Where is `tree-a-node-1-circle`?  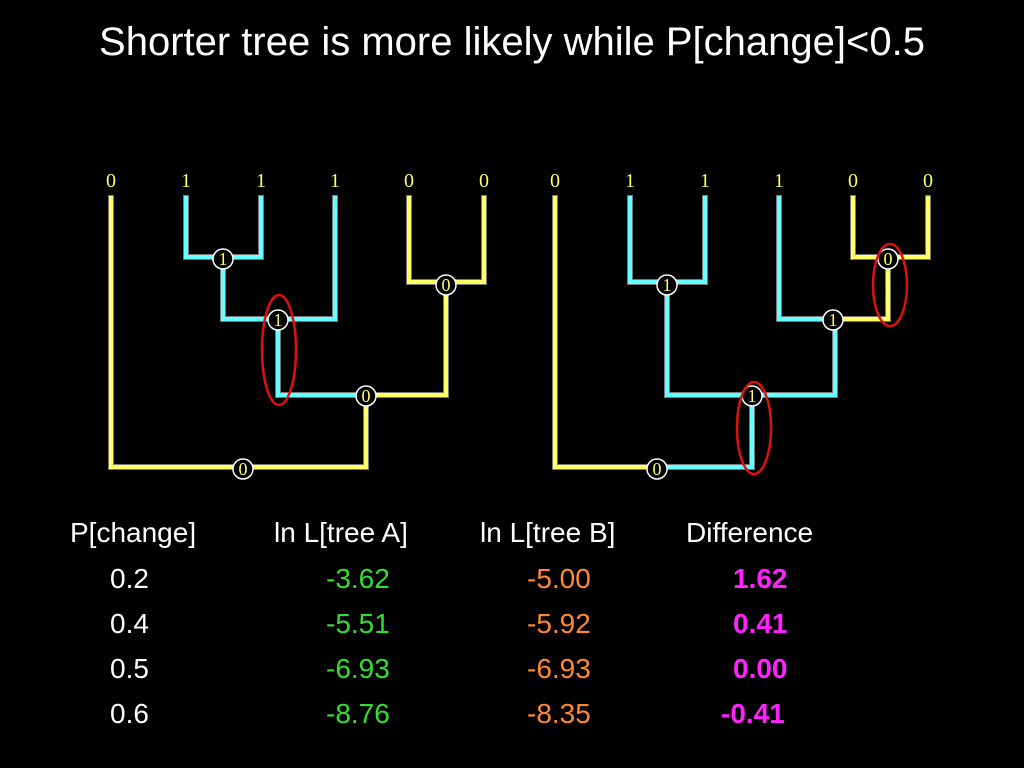 tree-a-node-1-circle is located at coordinates (223, 259).